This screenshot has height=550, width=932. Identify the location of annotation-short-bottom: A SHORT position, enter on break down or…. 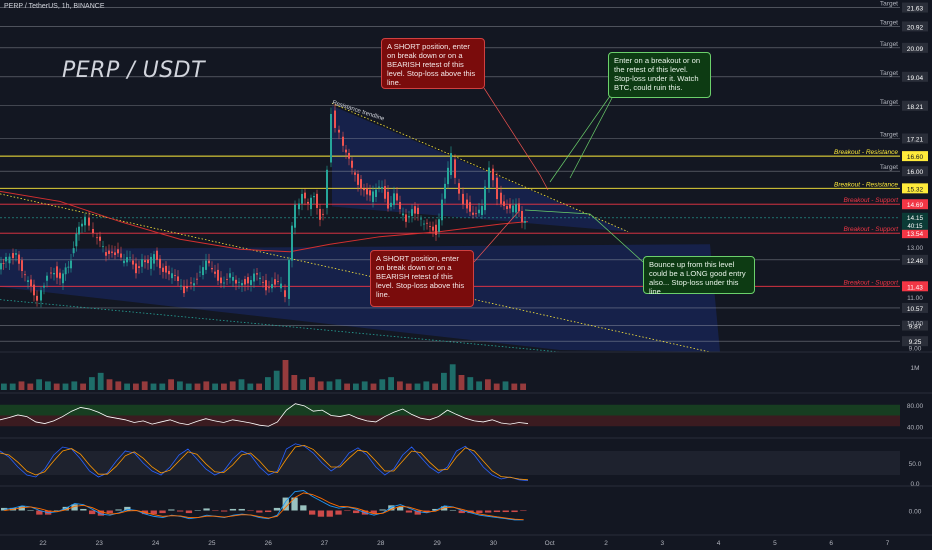
(422, 278).